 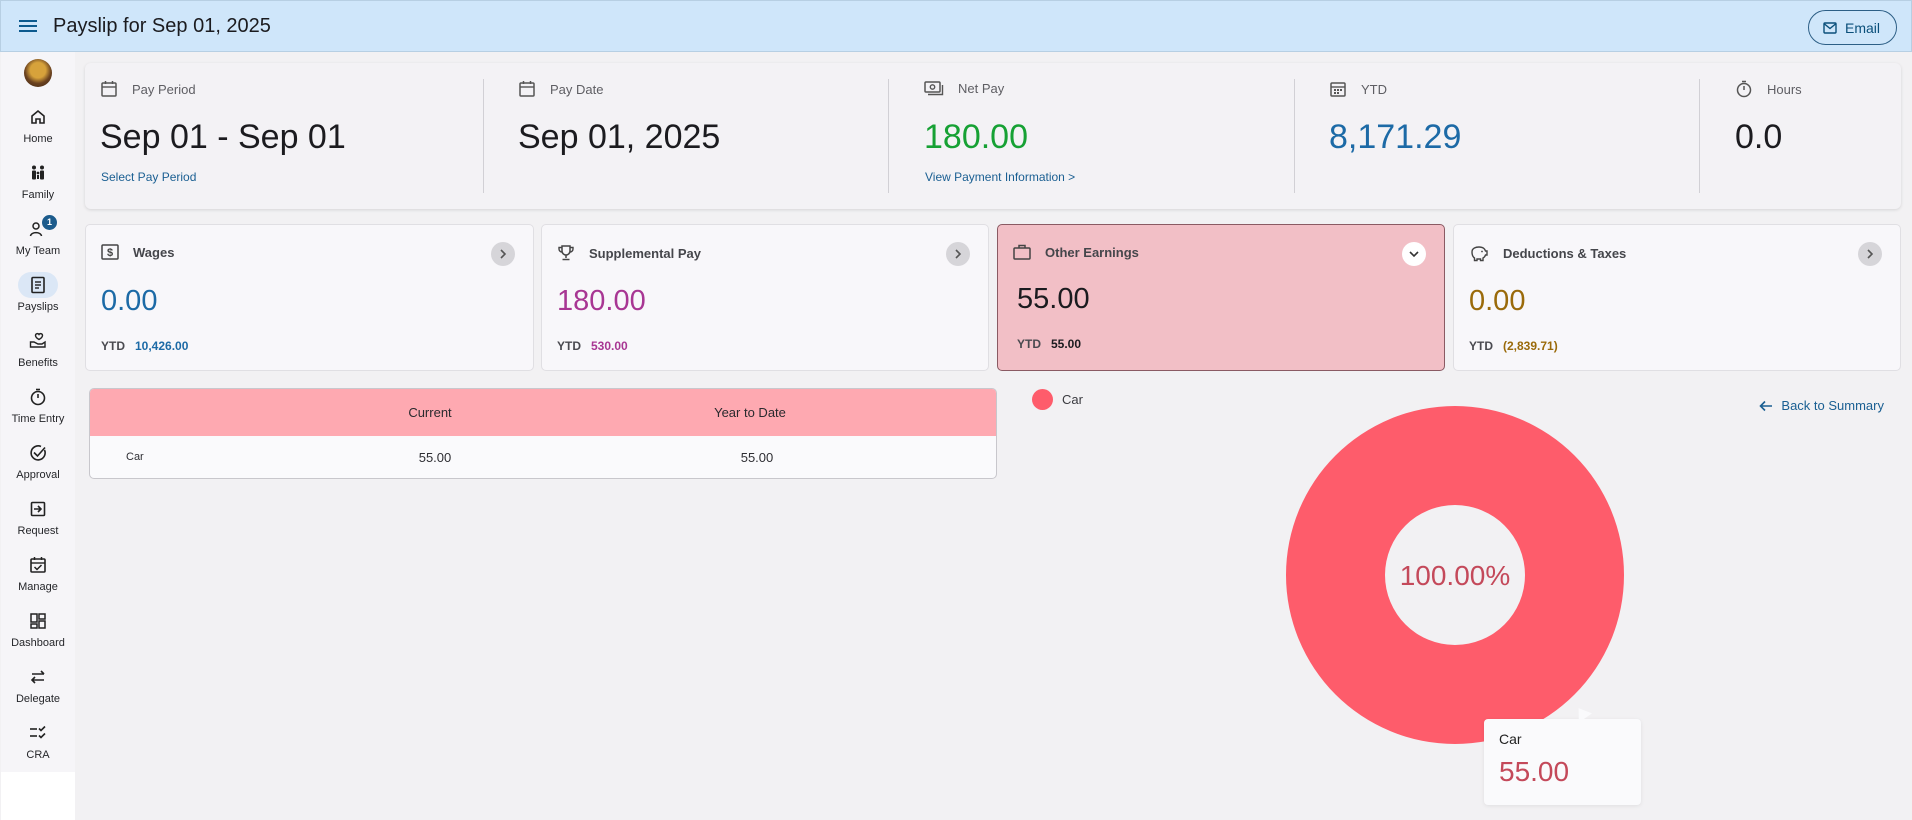 I want to click on donut-slice-car, so click(x=1455, y=575).